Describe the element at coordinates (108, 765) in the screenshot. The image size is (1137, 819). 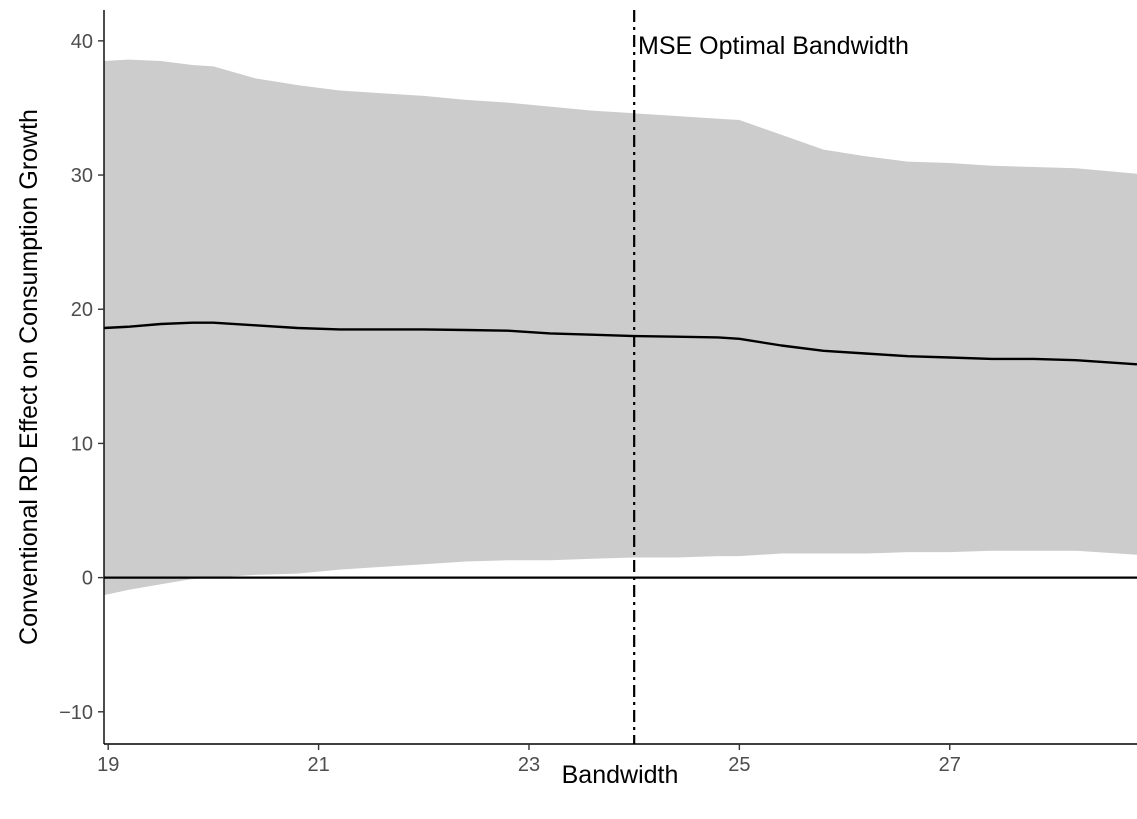
I see `x-tick-label: 19` at that location.